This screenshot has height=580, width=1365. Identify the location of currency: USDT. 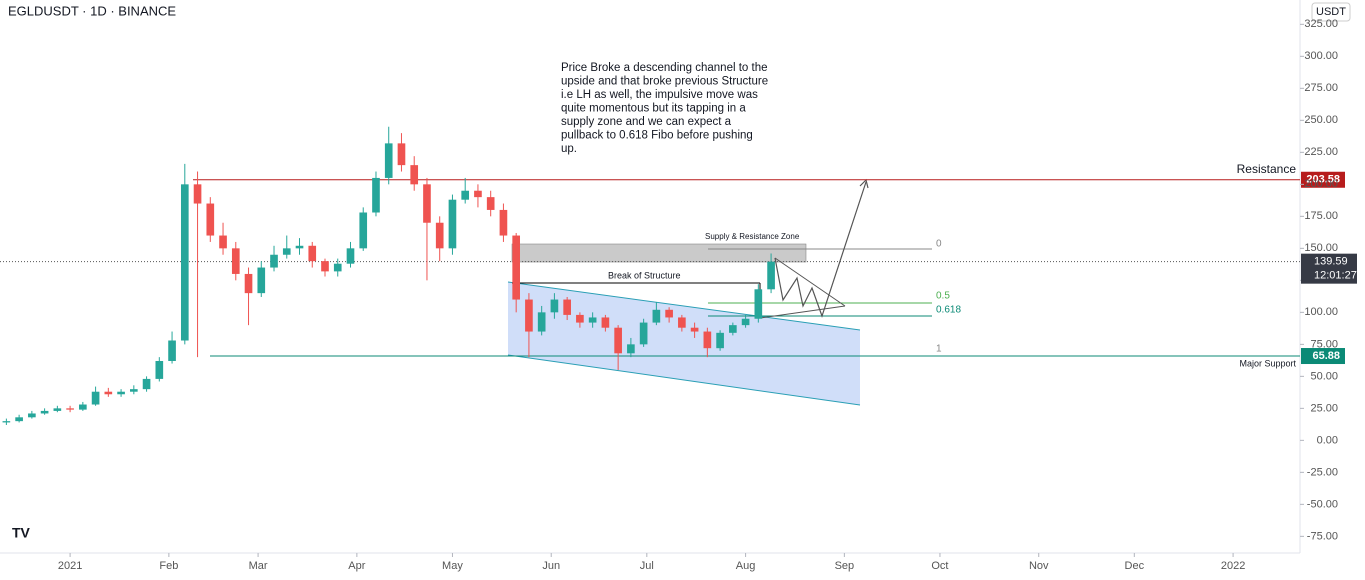
(1331, 12).